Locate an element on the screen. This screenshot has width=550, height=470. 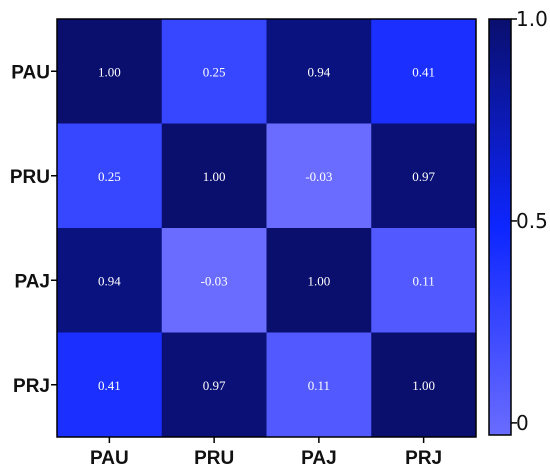
column-tick-label-2: PAJ is located at coordinates (319, 458).